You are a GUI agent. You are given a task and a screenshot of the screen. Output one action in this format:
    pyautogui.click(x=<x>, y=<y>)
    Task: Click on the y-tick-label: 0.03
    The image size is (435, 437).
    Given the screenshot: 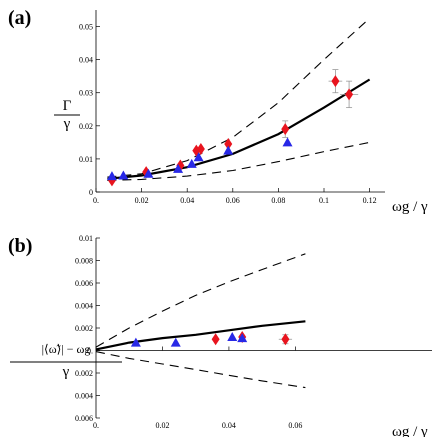 What is the action you would take?
    pyautogui.click(x=86, y=93)
    